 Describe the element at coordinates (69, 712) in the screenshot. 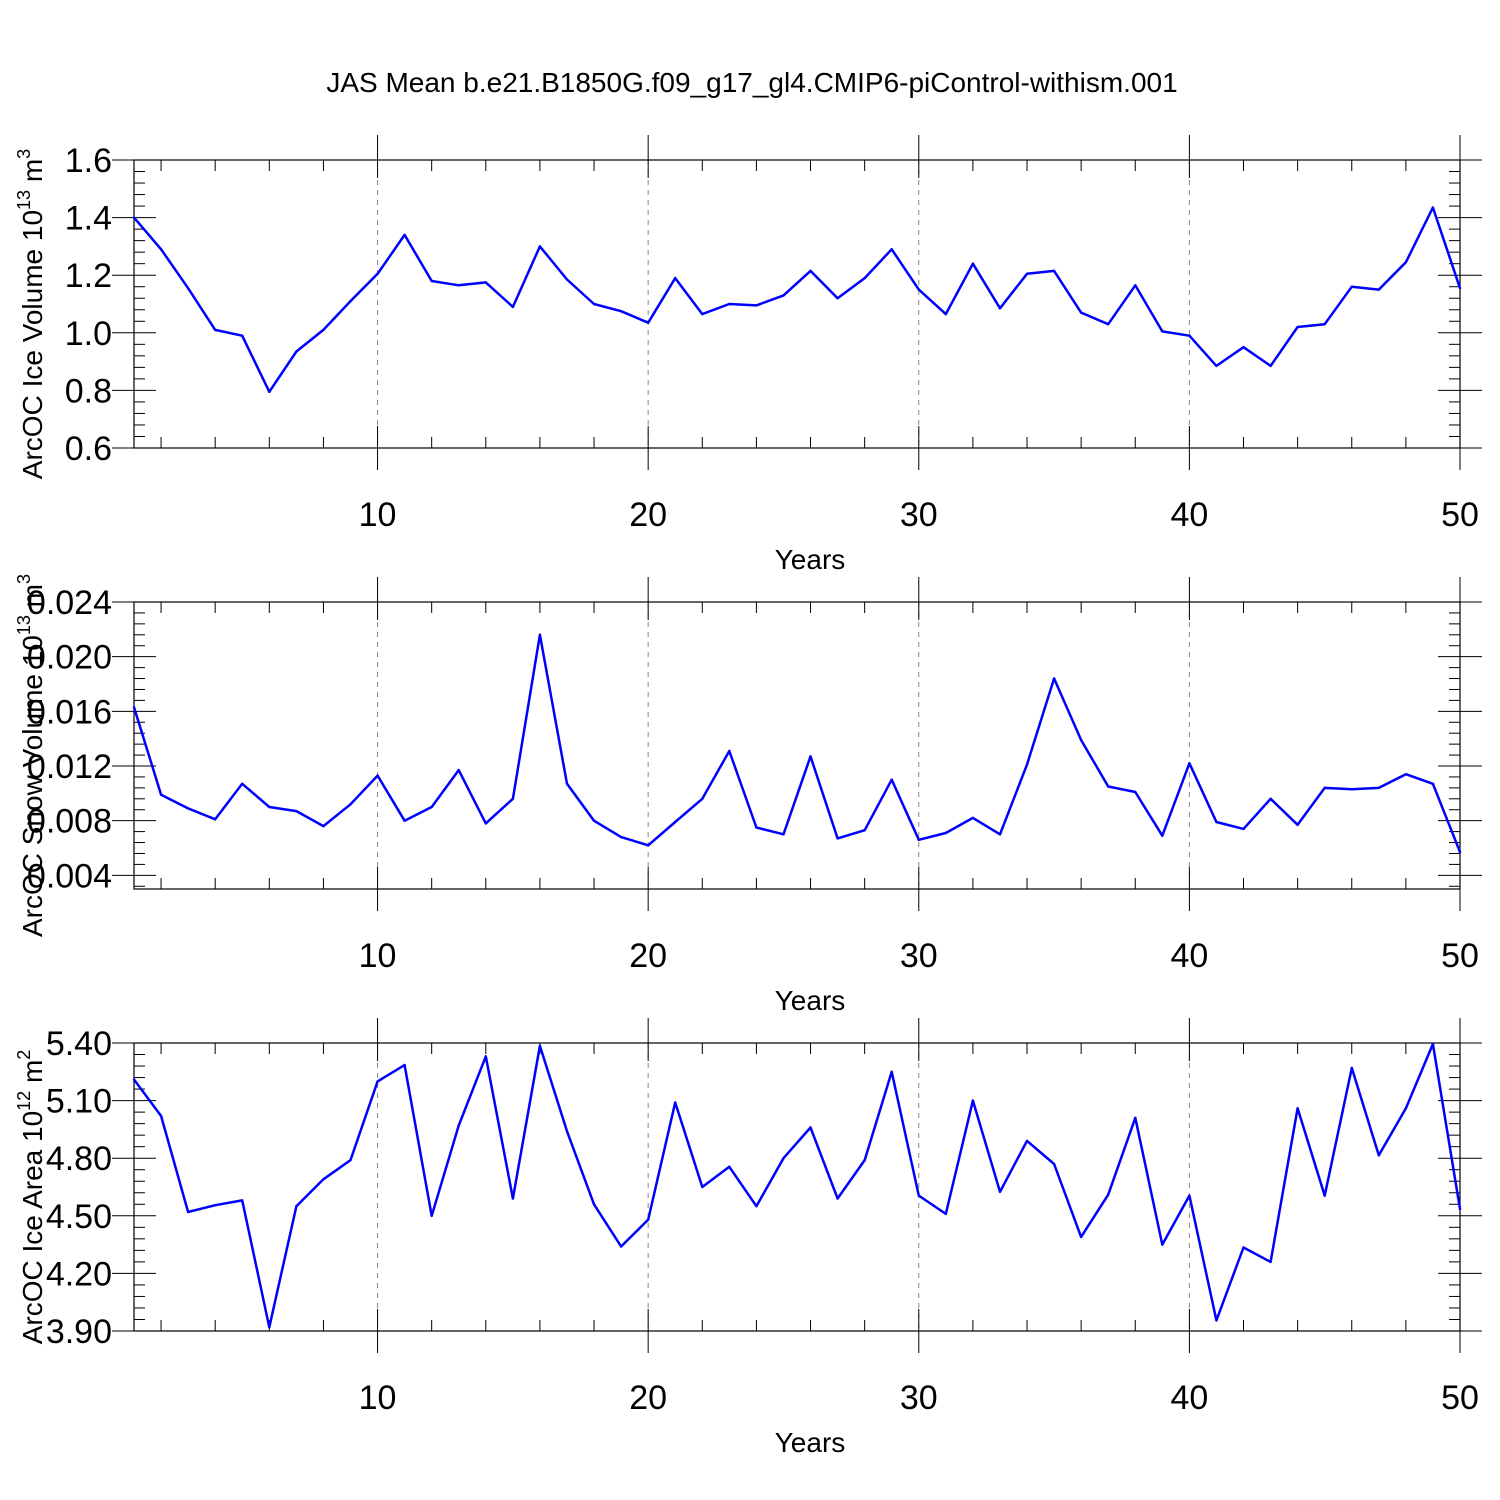

I see `y-tick-label: 0.016` at that location.